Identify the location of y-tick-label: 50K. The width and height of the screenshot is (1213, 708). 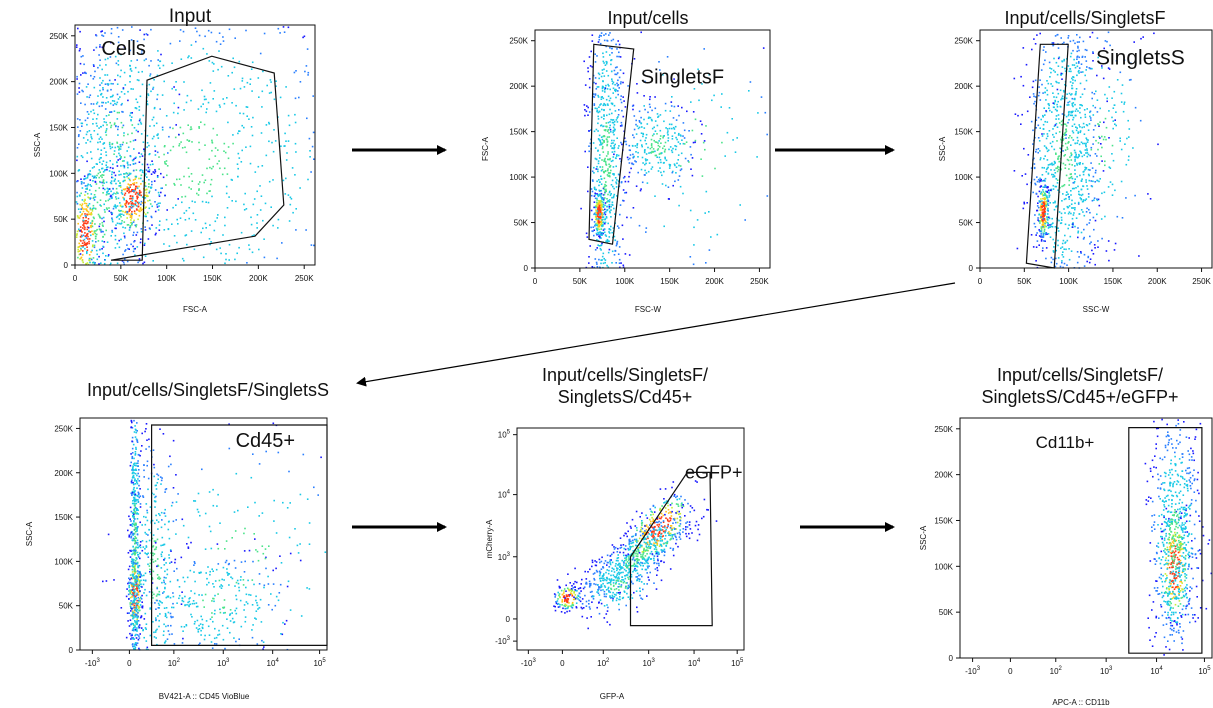
(966, 223).